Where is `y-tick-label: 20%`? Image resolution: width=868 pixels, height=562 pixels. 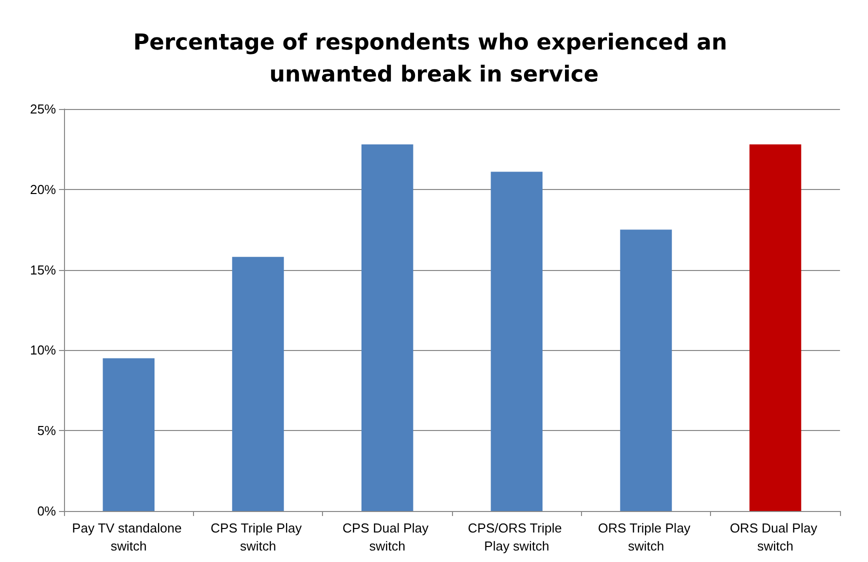 y-tick-label: 20% is located at coordinates (43, 189).